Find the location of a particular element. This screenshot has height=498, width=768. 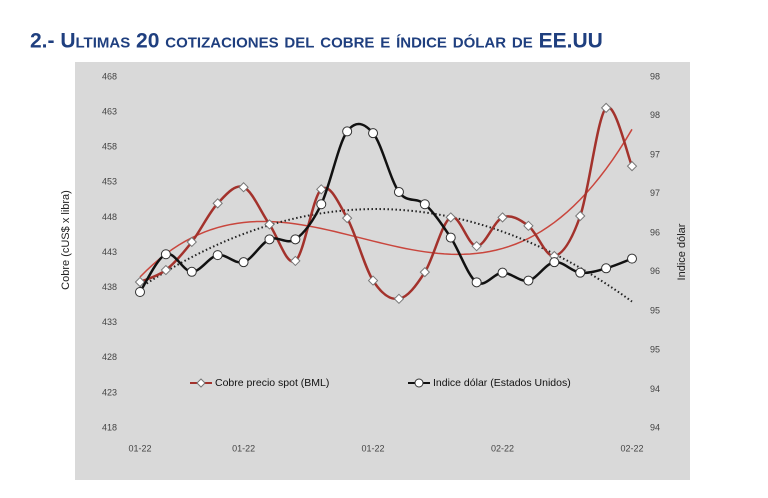

y-tick-label: 443 is located at coordinates (109, 252).